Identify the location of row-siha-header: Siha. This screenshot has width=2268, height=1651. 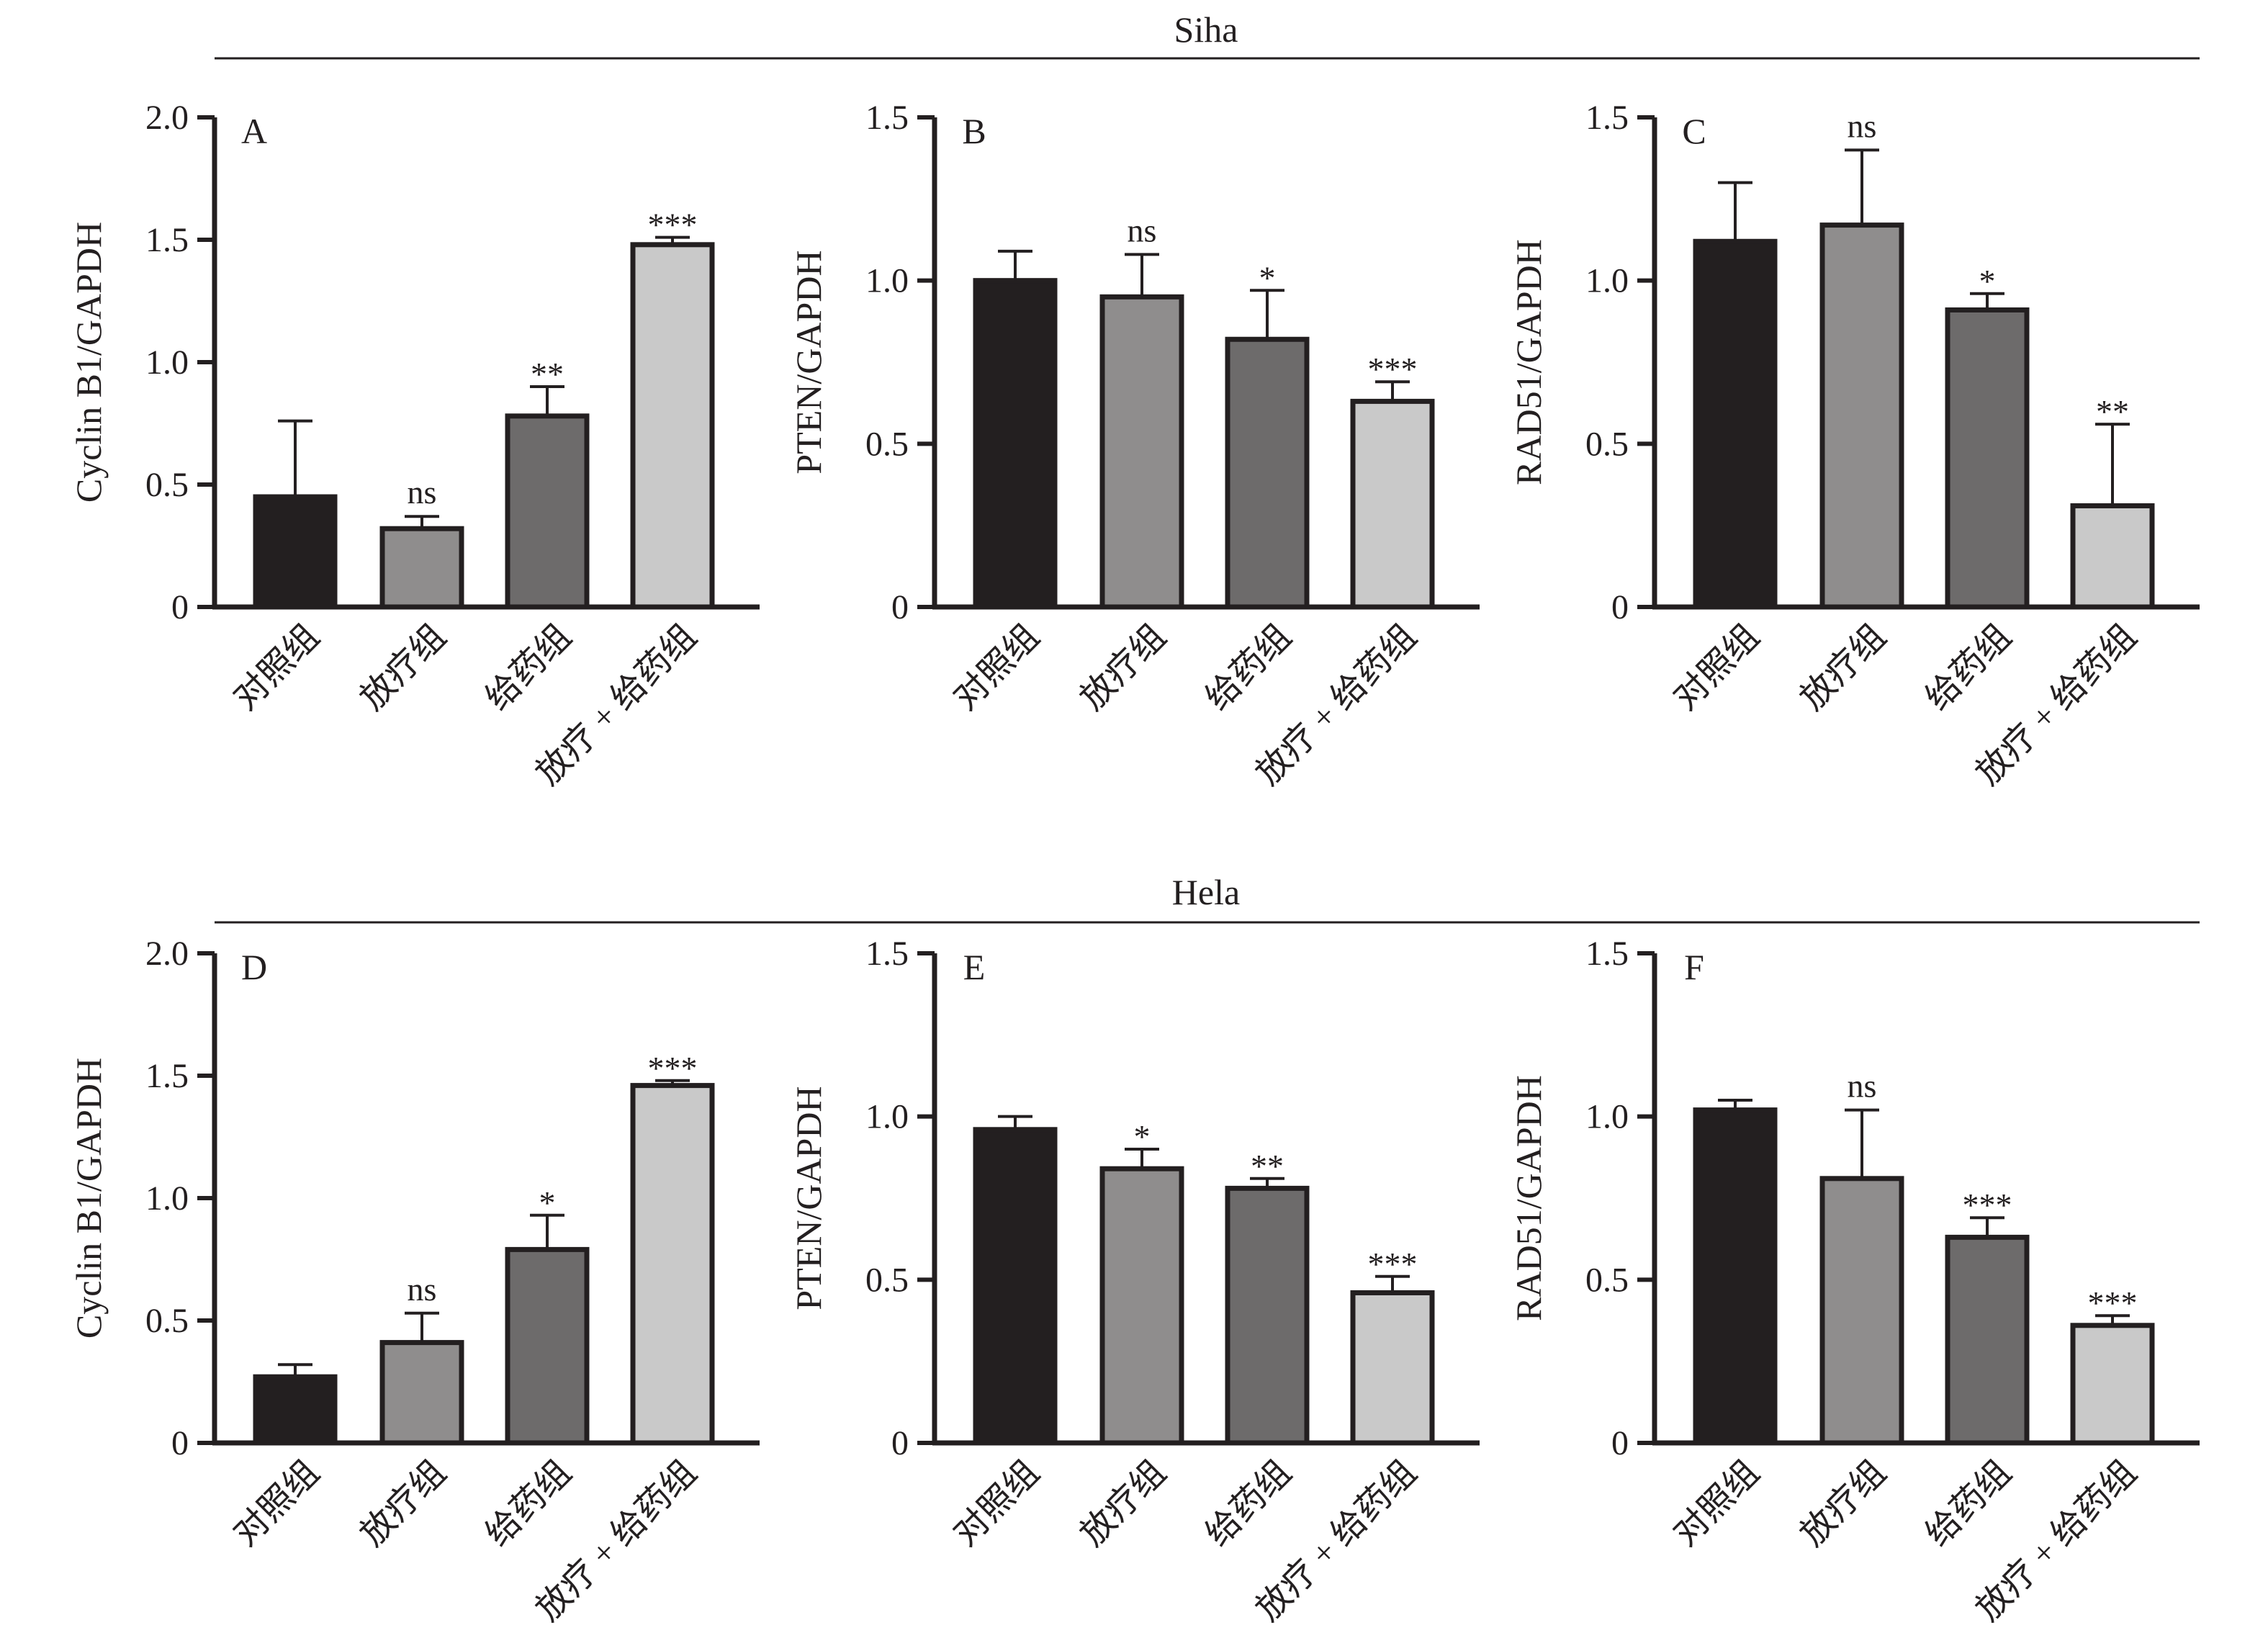
(1207, 34).